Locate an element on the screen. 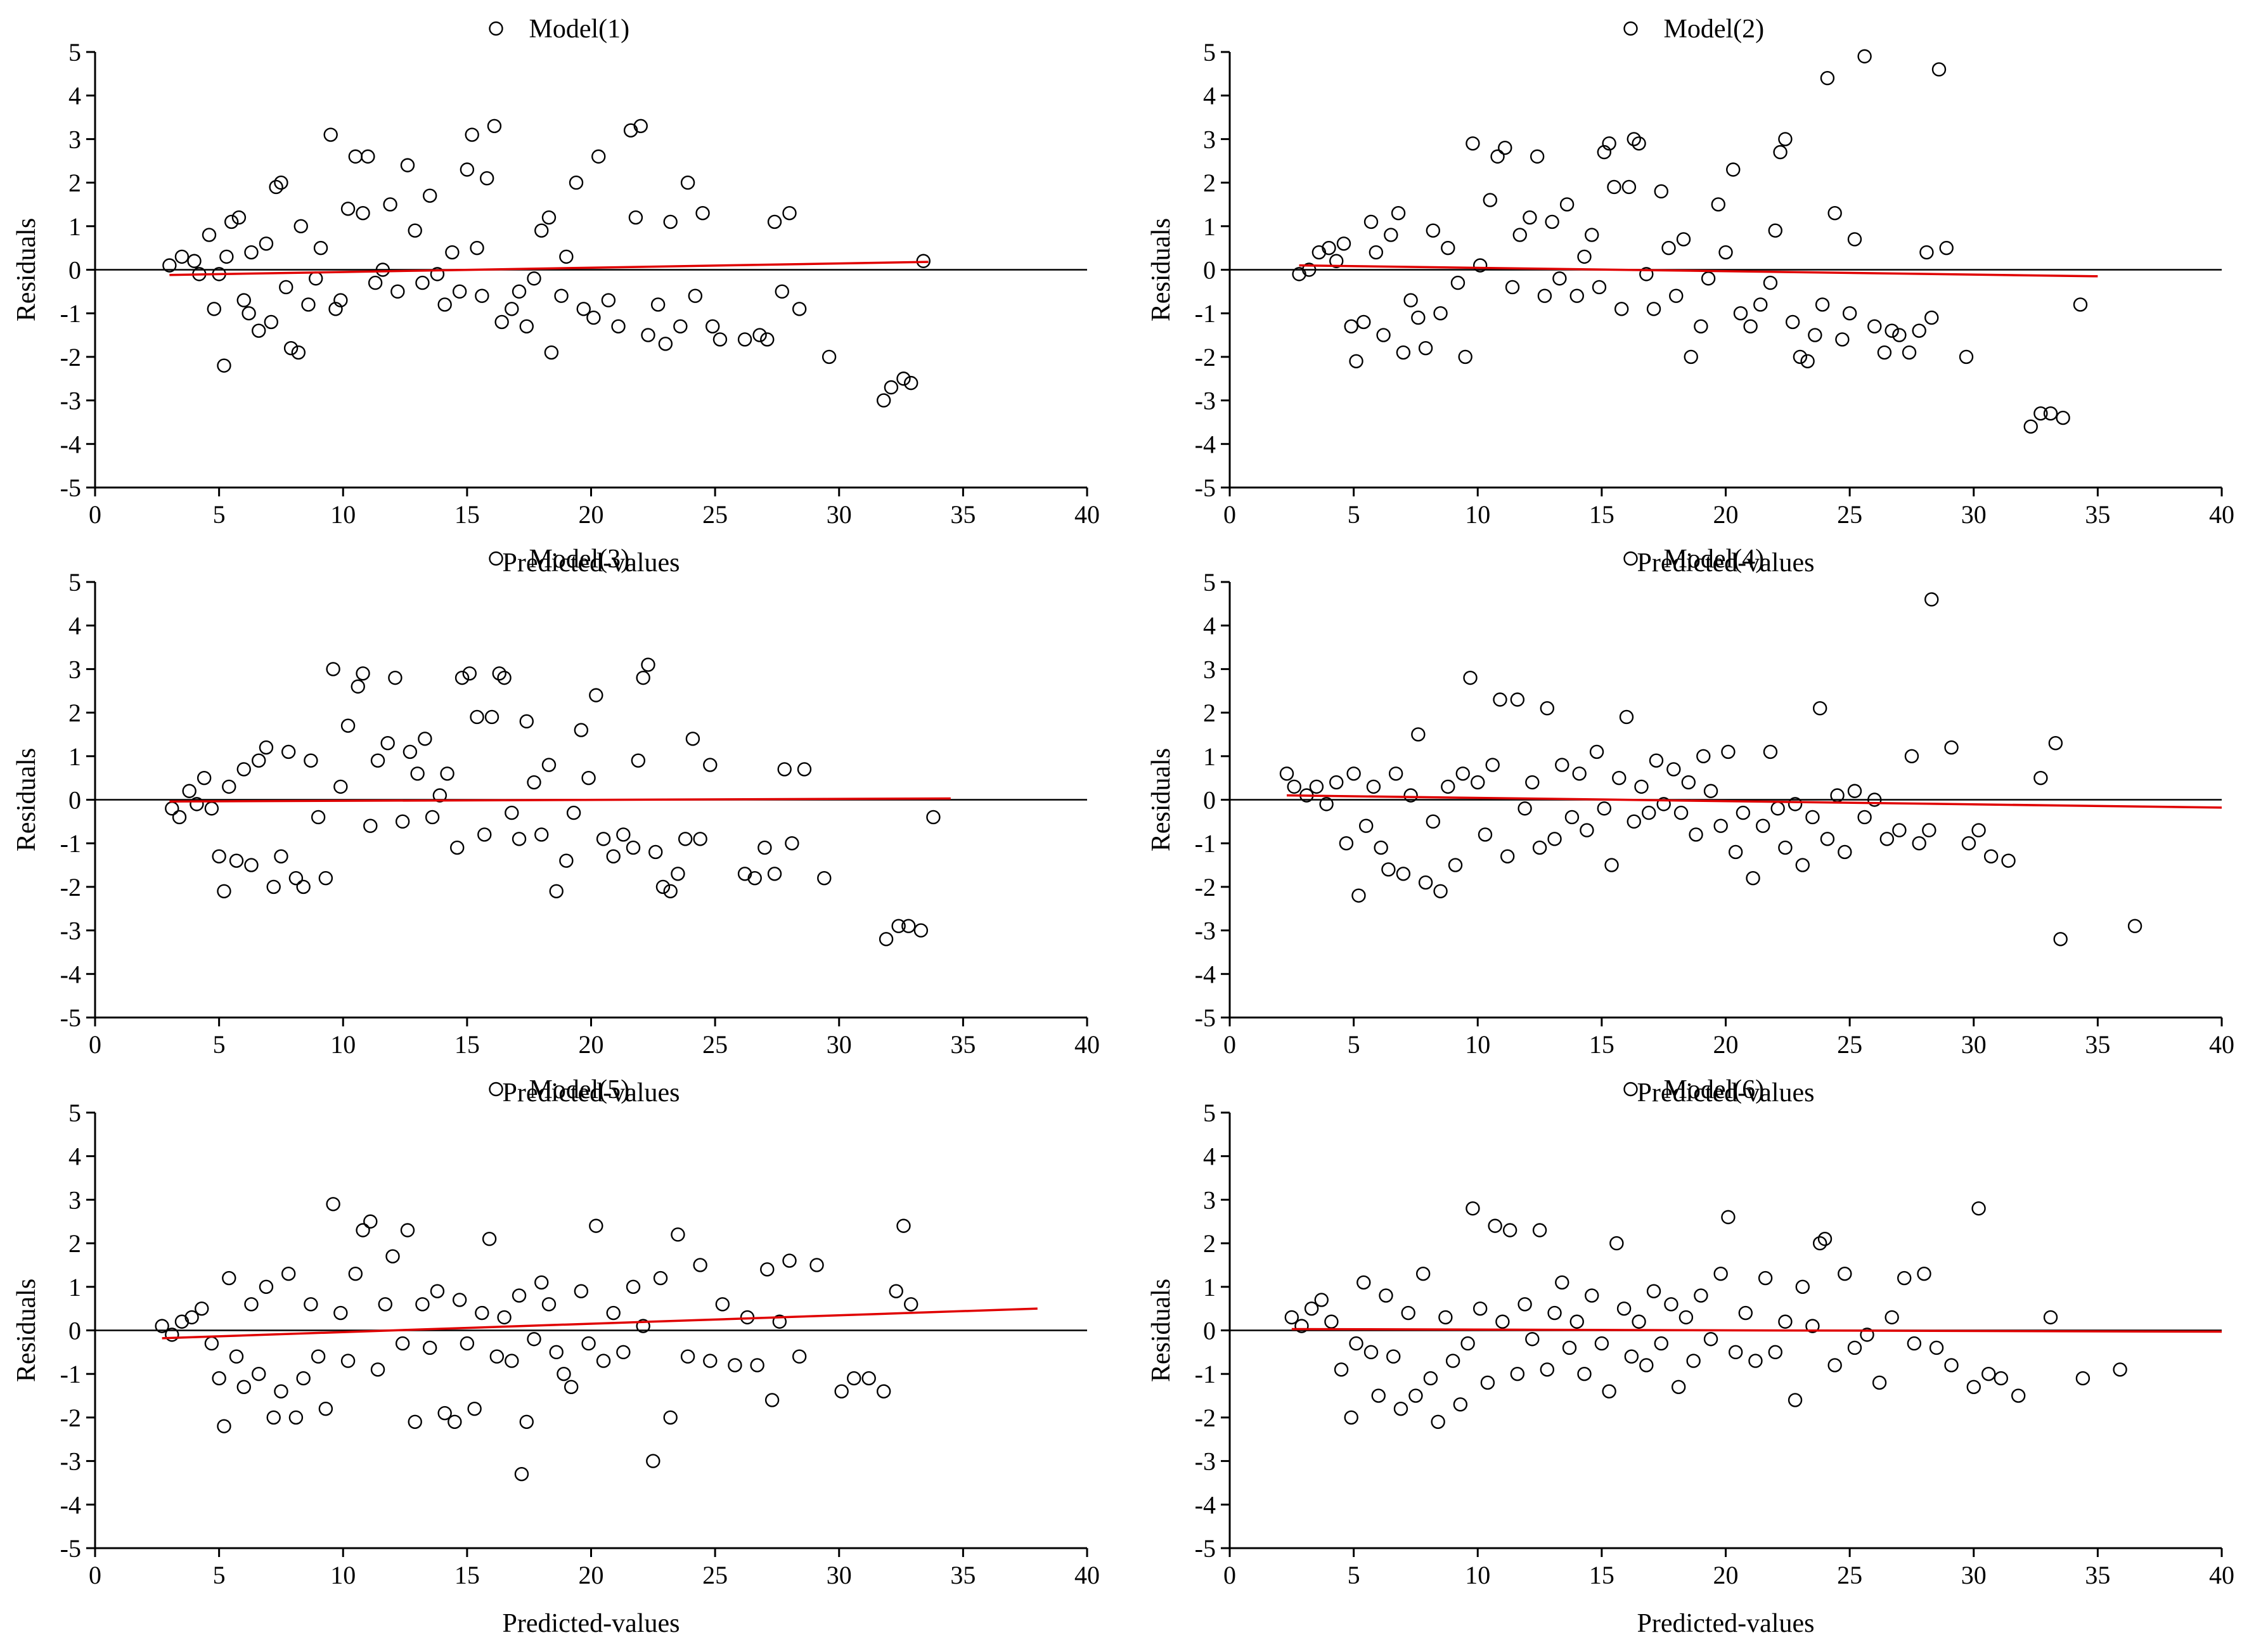 Image resolution: width=2268 pixels, height=1635 pixels. y-axis-label: Residuals is located at coordinates (26, 269).